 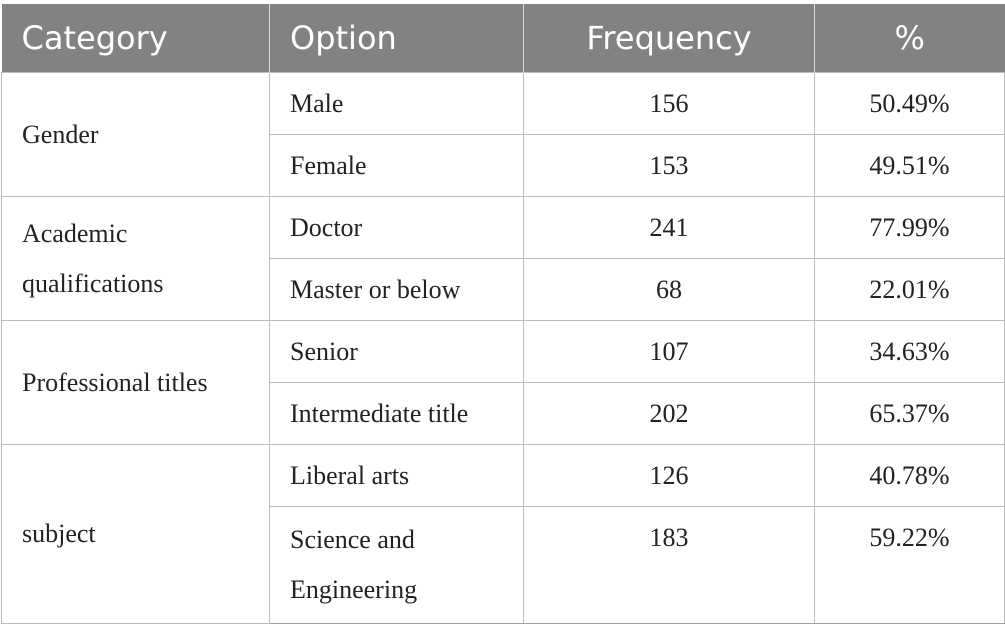 What do you see at coordinates (669, 351) in the screenshot?
I see `frequency-cell: 107` at bounding box center [669, 351].